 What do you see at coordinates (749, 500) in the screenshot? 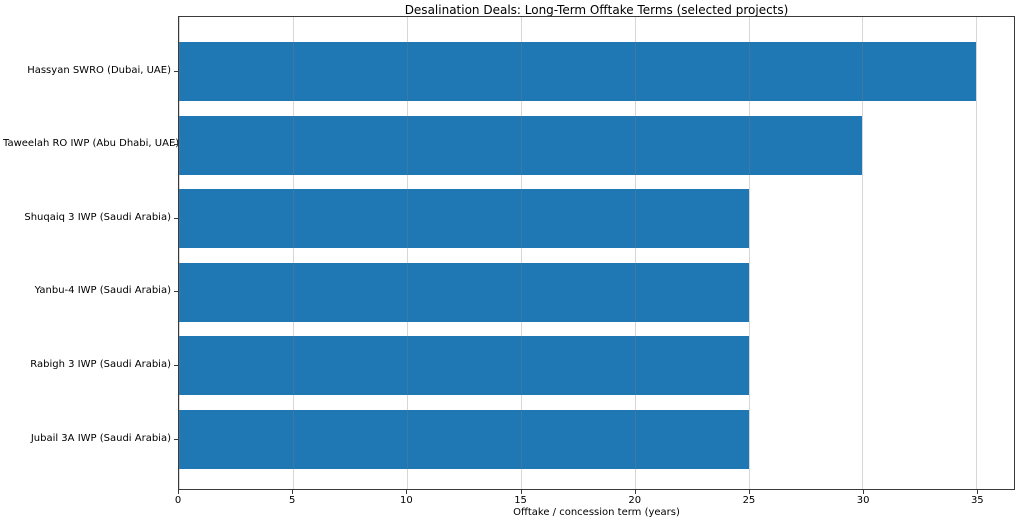
I see `x-tick-label-25: 25` at bounding box center [749, 500].